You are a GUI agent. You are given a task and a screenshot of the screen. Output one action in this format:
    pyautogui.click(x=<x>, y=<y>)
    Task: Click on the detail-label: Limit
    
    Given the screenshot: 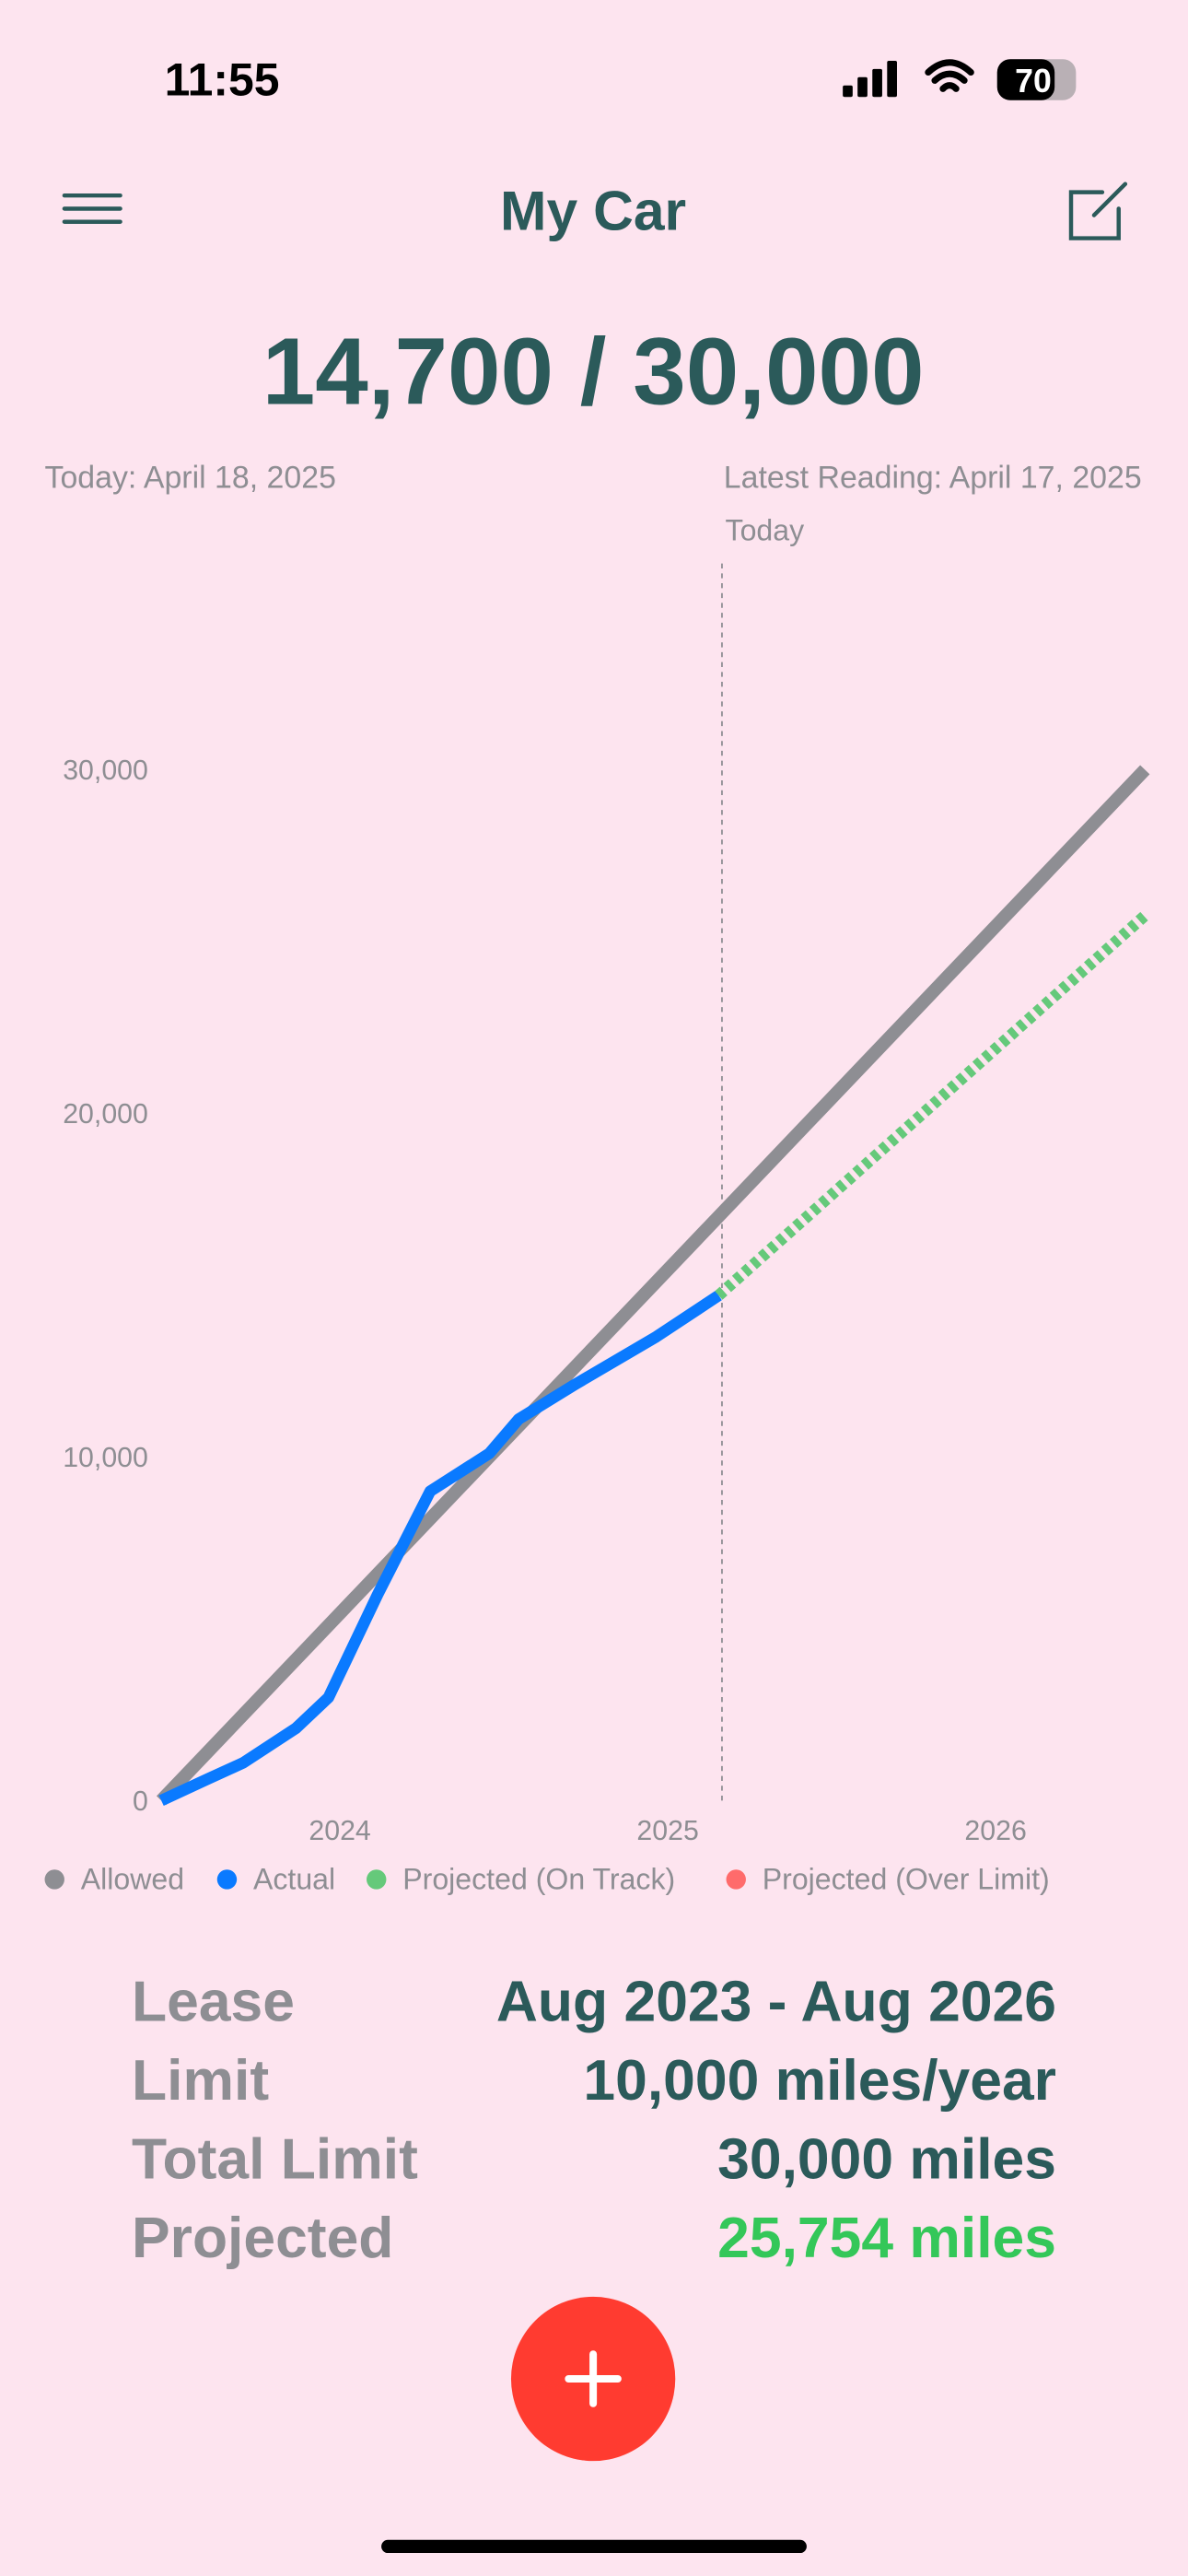 What is the action you would take?
    pyautogui.click(x=201, y=2081)
    